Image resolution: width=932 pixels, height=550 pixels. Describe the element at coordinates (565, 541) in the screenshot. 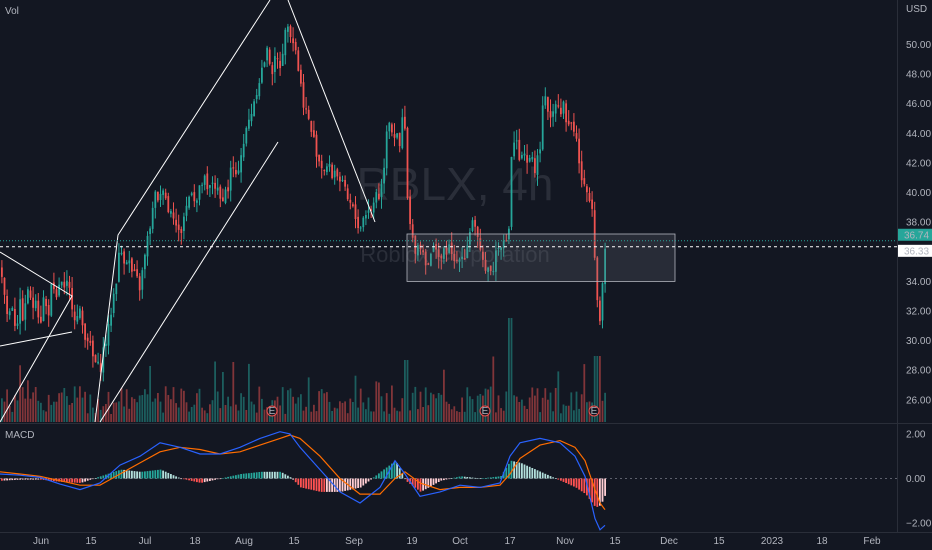

I see `time-tick-label: Nov` at that location.